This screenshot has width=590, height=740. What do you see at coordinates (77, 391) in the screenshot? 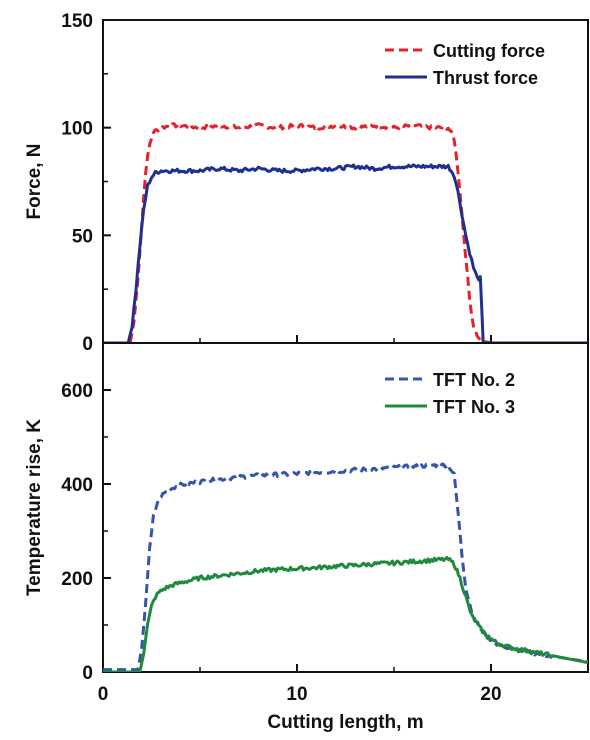
I see `y-tick-label: 600` at bounding box center [77, 391].